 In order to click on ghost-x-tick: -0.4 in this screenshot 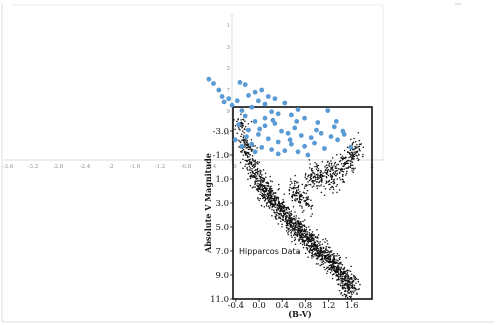, I will do `click(211, 167)`.